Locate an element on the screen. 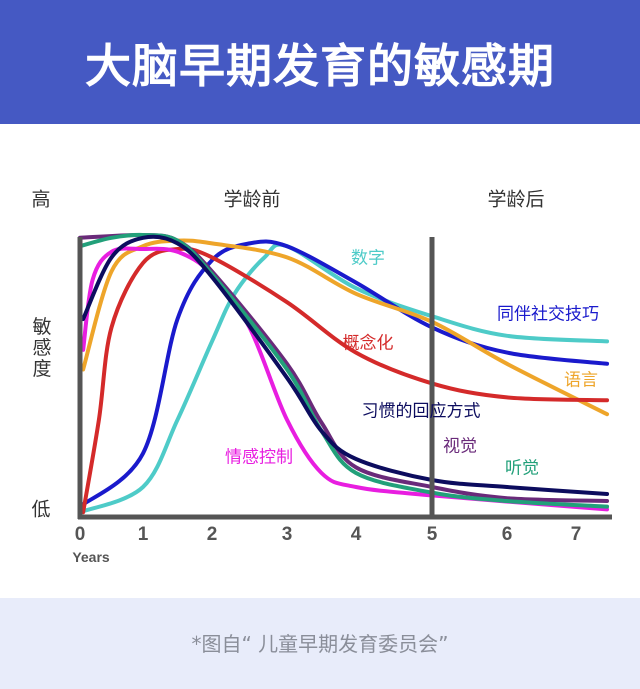  series-label-hearing: 听觉 is located at coordinates (522, 468).